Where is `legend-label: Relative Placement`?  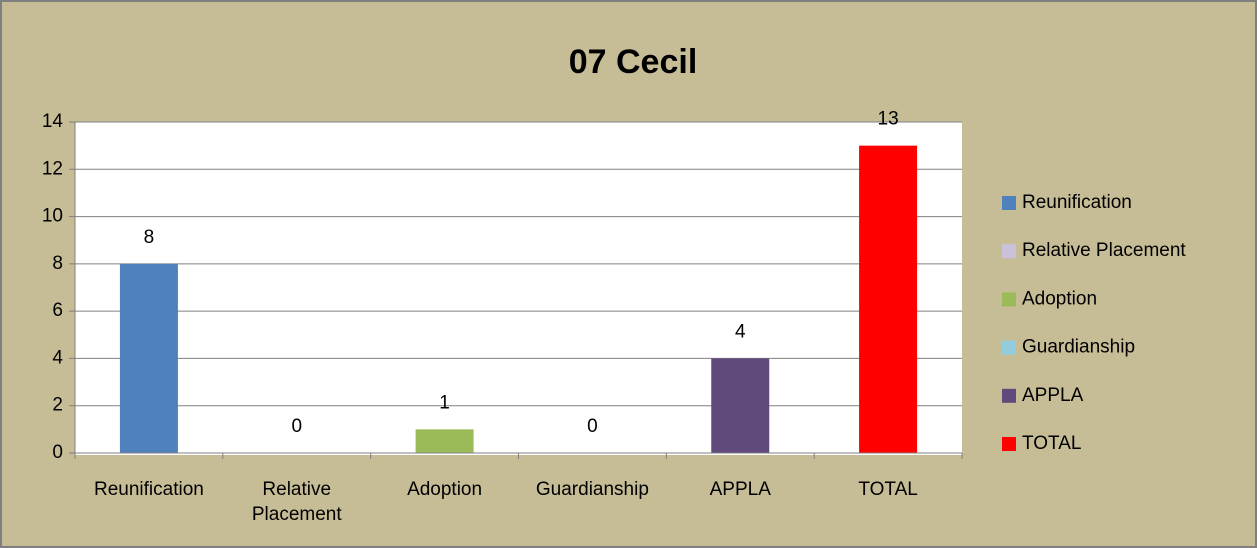 legend-label: Relative Placement is located at coordinates (1104, 250).